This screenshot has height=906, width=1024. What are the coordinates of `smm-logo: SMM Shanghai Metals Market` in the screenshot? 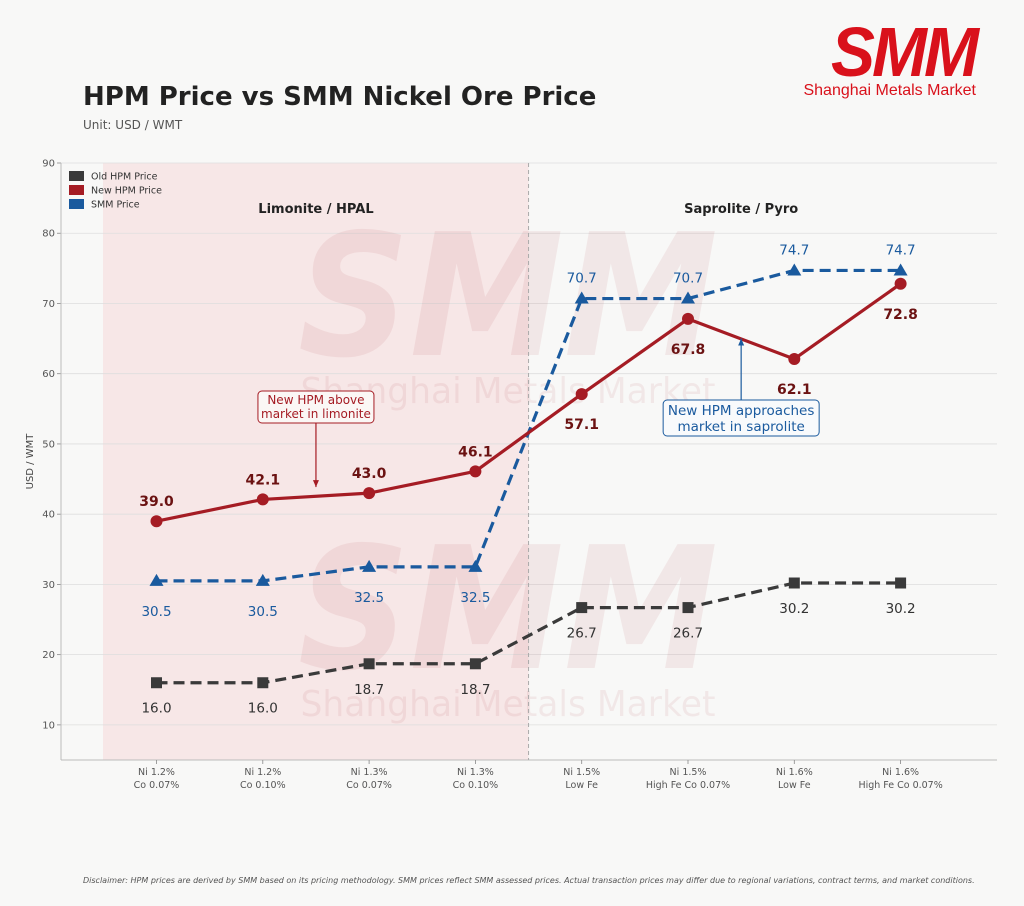 It's located at (889, 56).